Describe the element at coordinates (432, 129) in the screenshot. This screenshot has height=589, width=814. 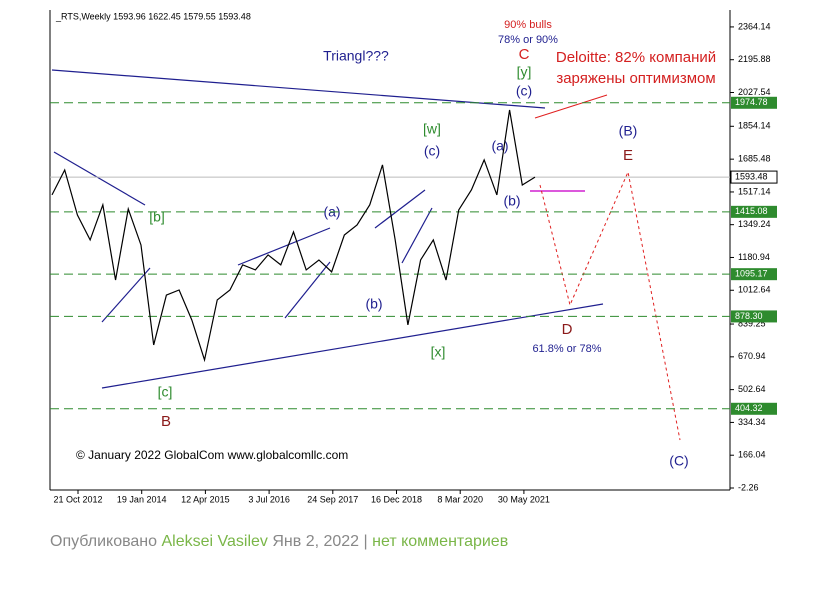
I see `annotation: [w]` at that location.